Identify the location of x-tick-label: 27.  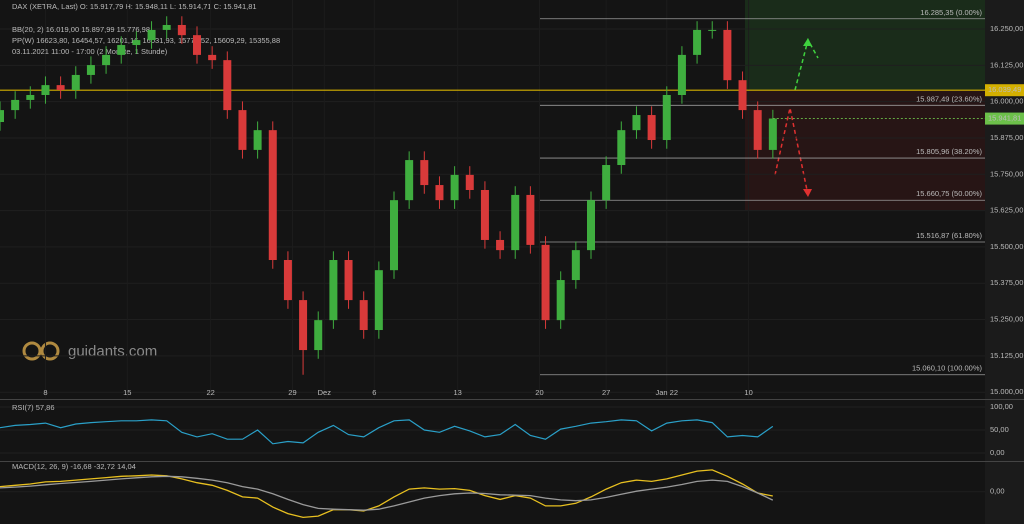
(606, 392).